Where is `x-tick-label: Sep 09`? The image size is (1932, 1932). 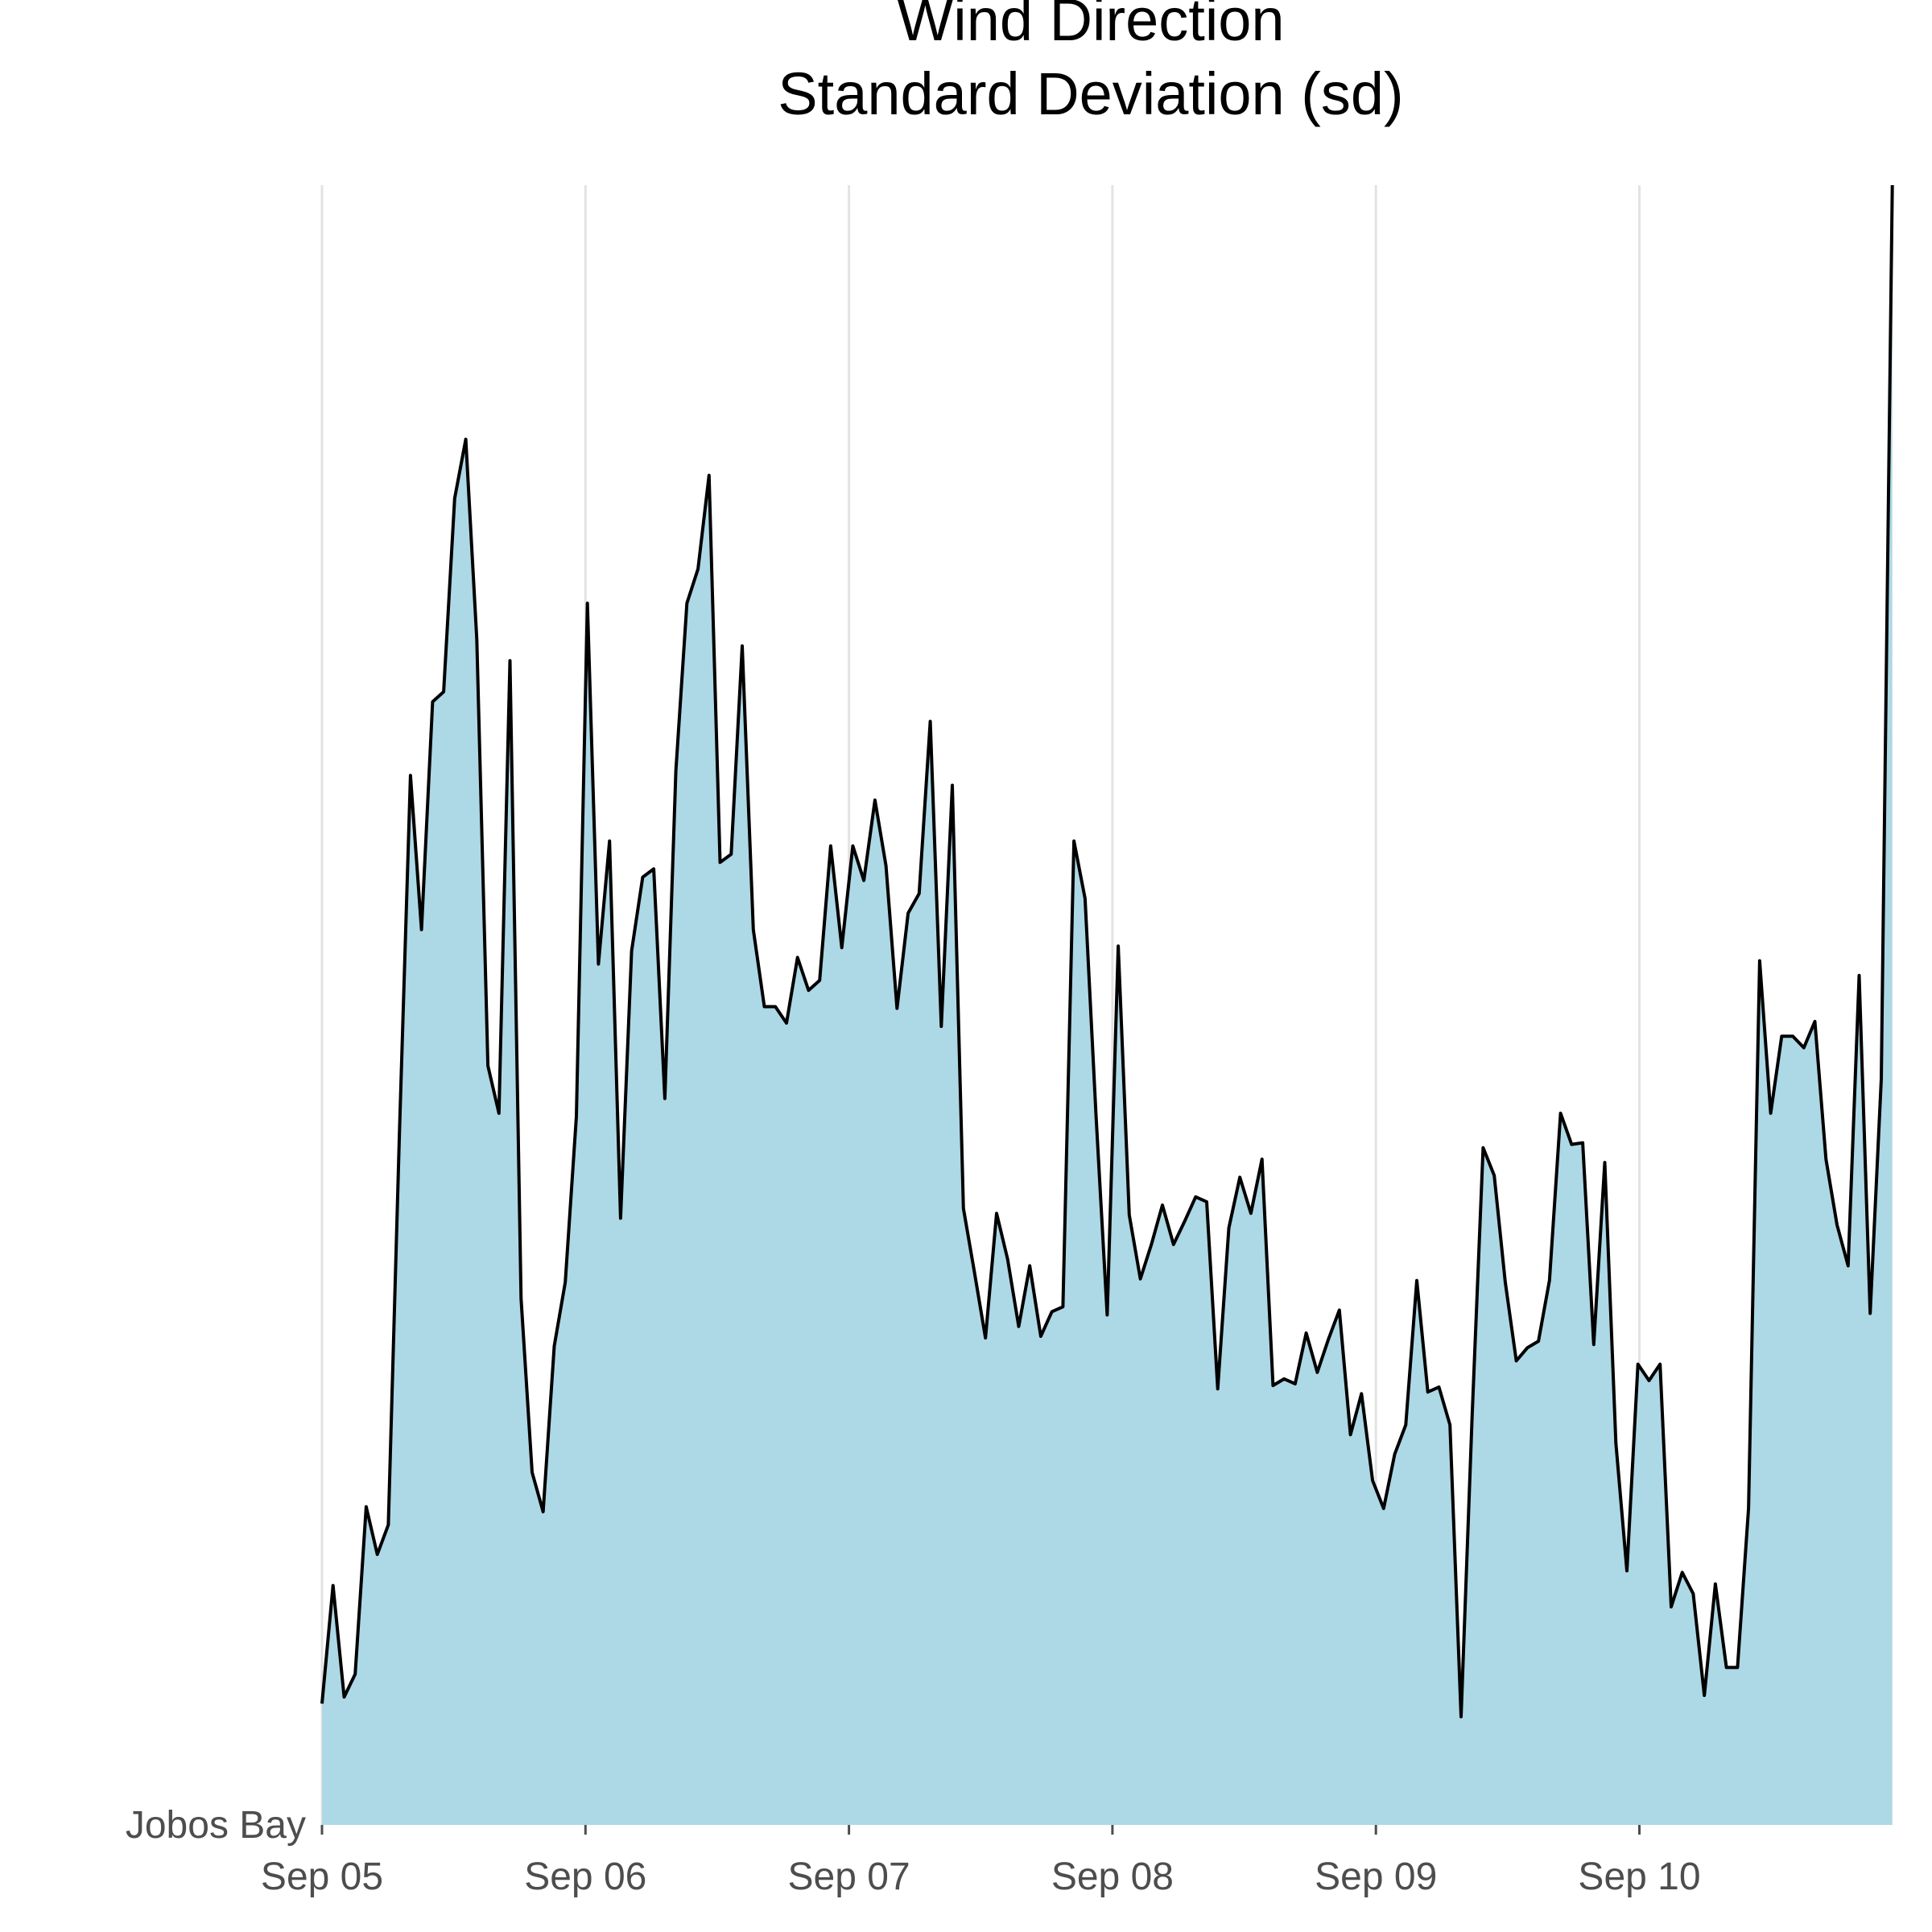
x-tick-label: Sep 09 is located at coordinates (1376, 1877).